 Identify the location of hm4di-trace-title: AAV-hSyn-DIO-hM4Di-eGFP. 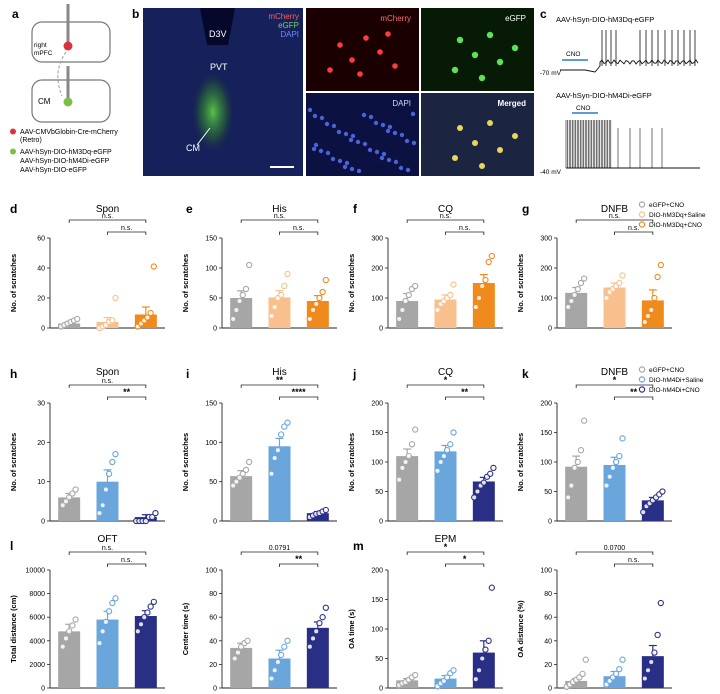
(604, 95).